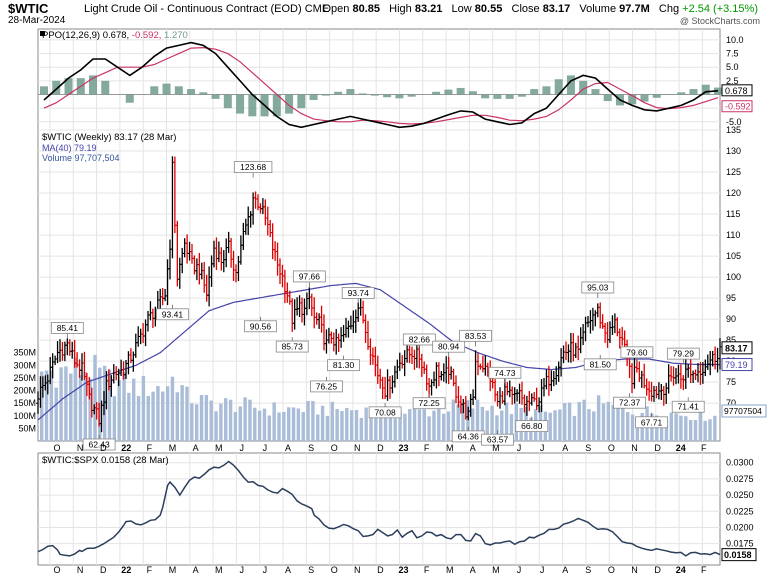  What do you see at coordinates (630, 403) in the screenshot?
I see `annotation-label: 72.37` at bounding box center [630, 403].